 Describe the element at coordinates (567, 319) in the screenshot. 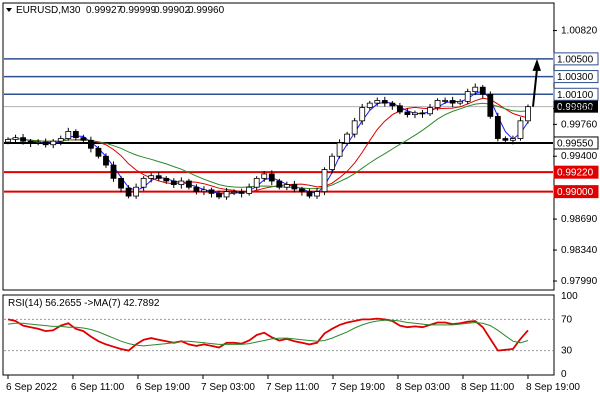

I see `rsi-tick-label: 70` at that location.